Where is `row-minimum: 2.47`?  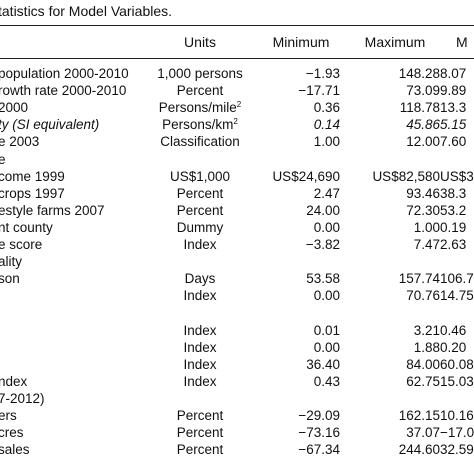 row-minimum: 2.47 is located at coordinates (326, 193).